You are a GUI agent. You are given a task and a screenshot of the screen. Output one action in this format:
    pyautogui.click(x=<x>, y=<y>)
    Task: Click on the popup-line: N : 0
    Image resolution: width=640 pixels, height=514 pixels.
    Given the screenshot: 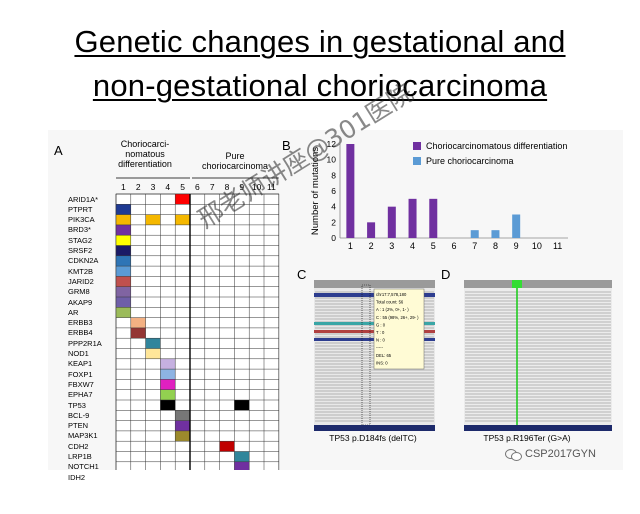 What is the action you would take?
    pyautogui.click(x=381, y=340)
    